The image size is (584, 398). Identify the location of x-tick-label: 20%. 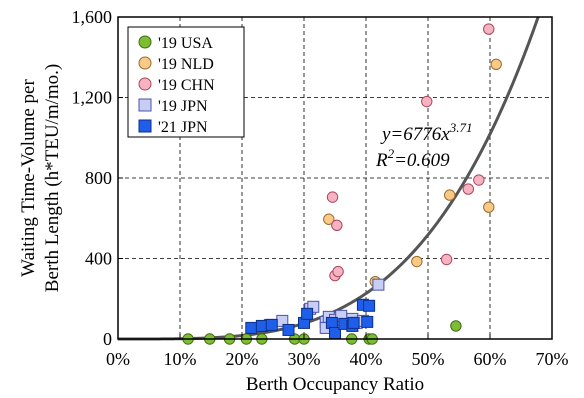
(242, 359).